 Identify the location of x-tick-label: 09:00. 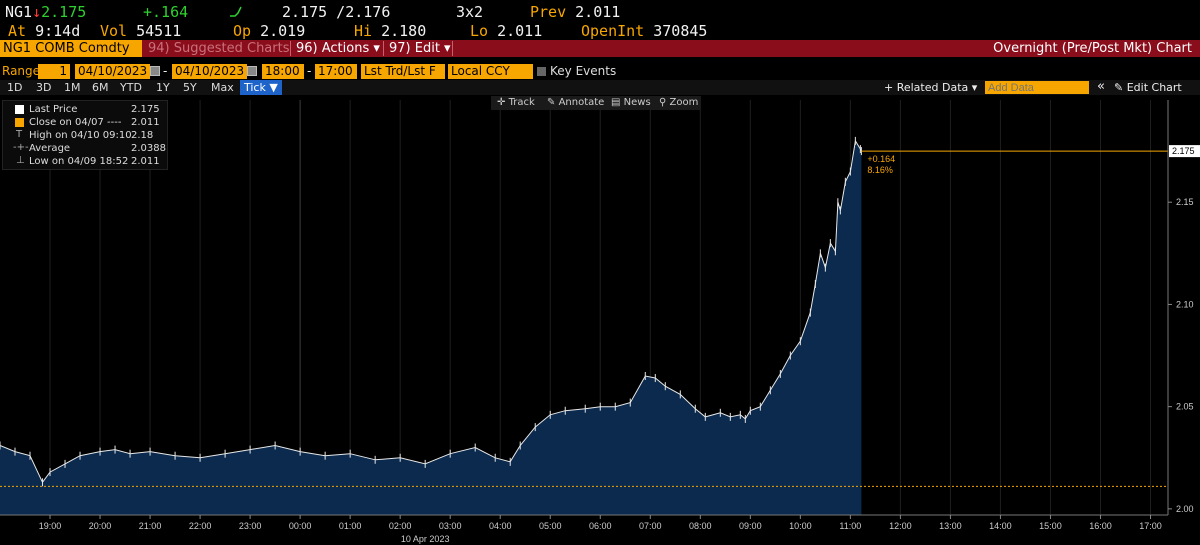
(750, 526).